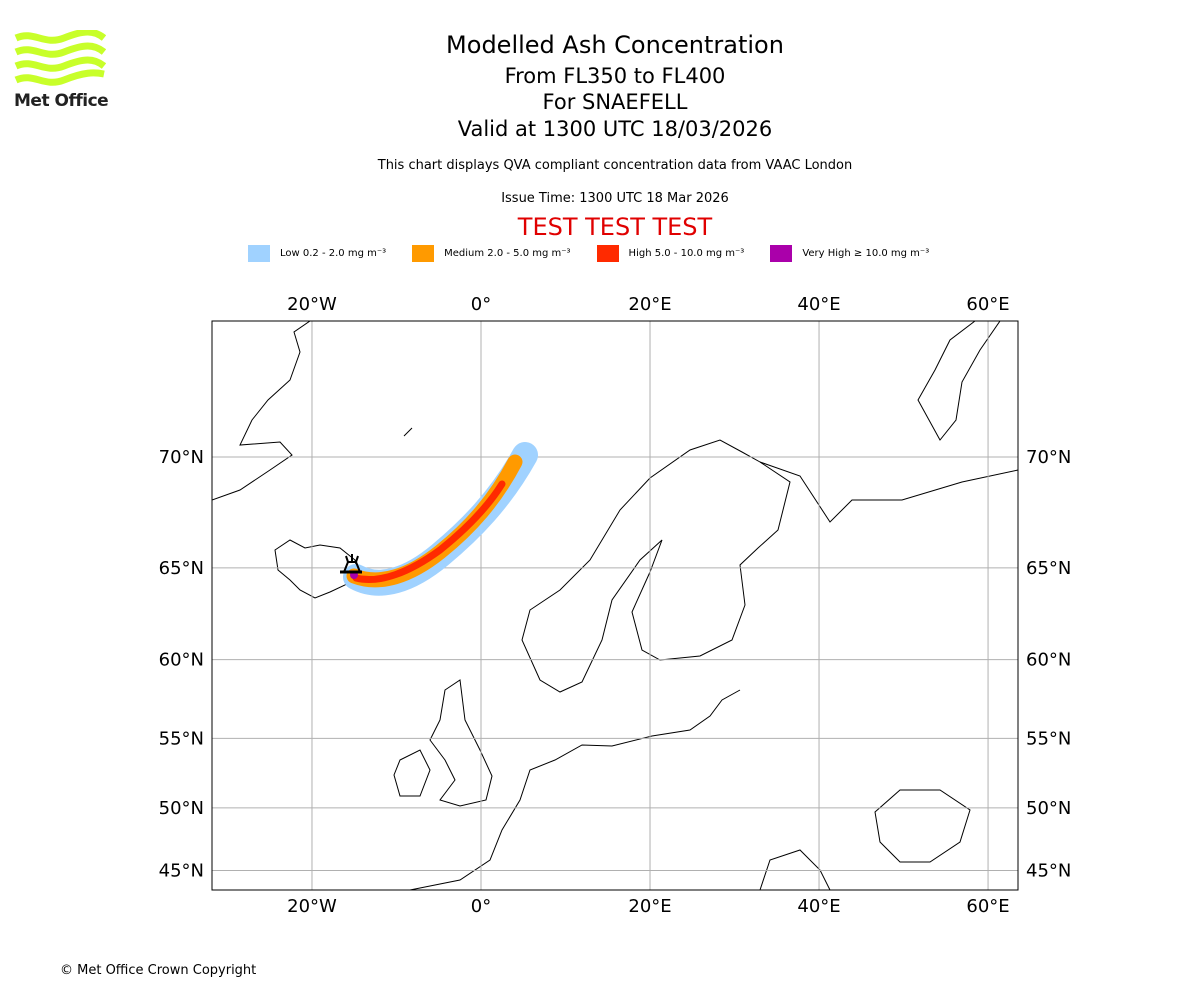  I want to click on lon-label-bottom: 20°W, so click(312, 906).